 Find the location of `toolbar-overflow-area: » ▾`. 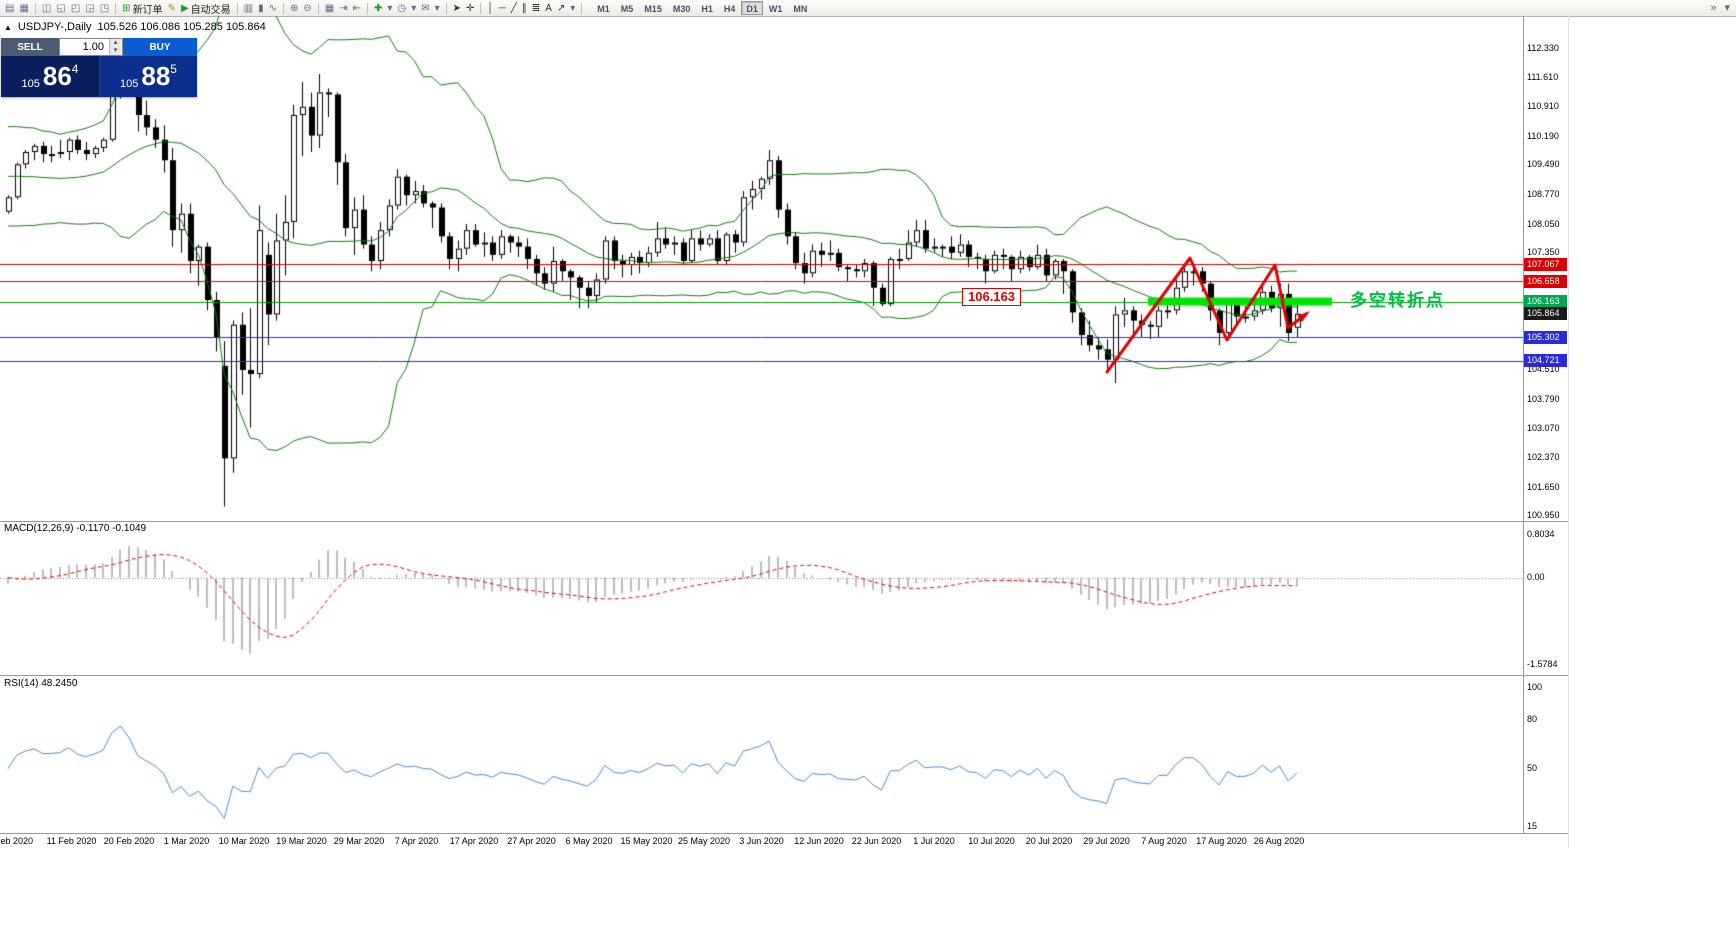

toolbar-overflow-area: » ▾ is located at coordinates (1720, 8).